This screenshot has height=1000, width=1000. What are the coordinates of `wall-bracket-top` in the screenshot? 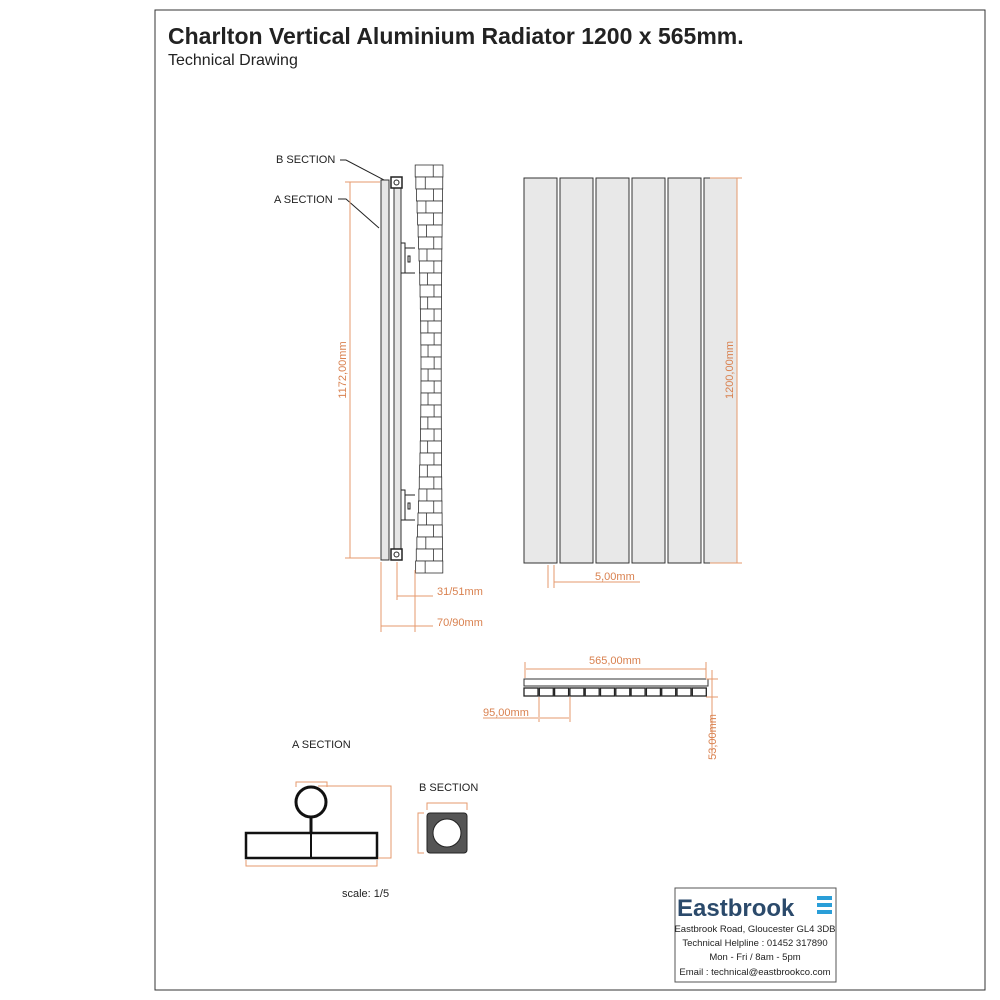 It's located at (408, 258).